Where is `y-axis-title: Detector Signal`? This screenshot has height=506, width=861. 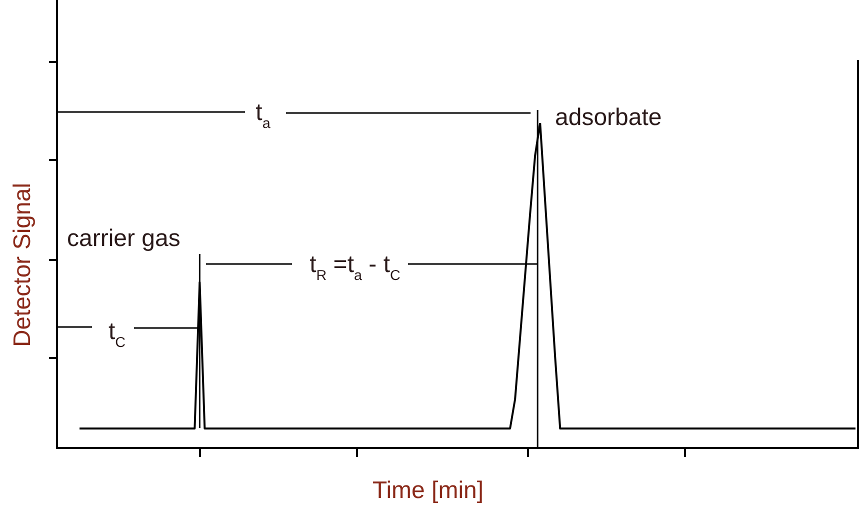 y-axis-title: Detector Signal is located at coordinates (22, 265).